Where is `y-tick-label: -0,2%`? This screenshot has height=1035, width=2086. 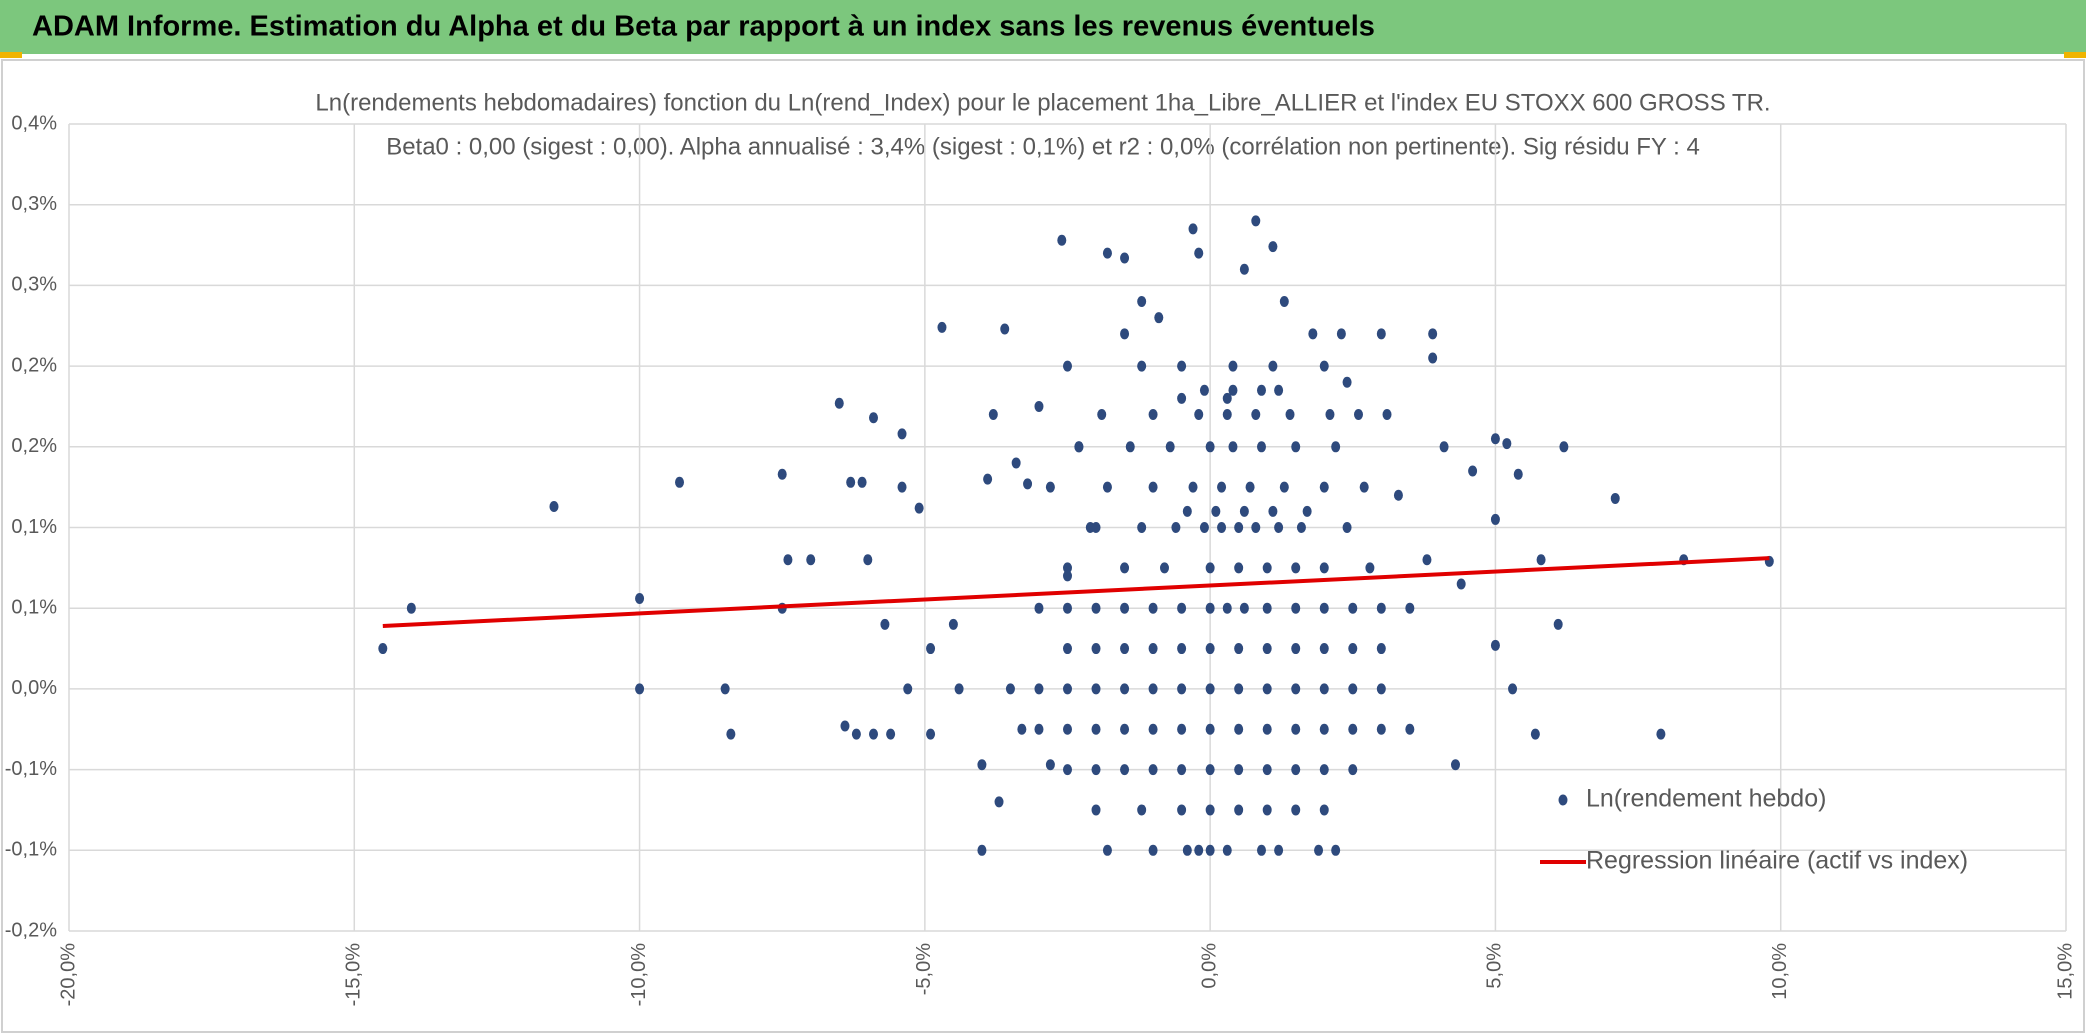
y-tick-label: -0,2% is located at coordinates (31, 930).